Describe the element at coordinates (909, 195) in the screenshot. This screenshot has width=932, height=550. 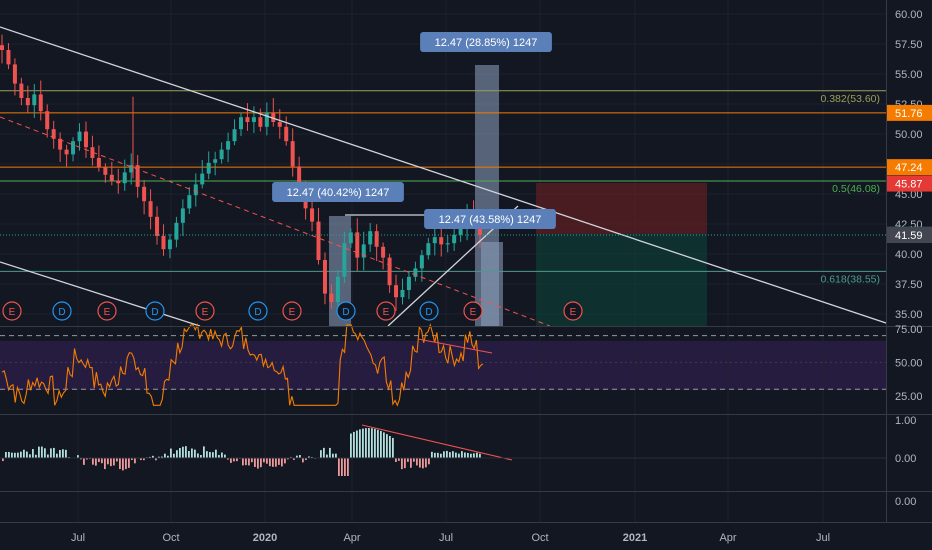
I see `price-tick-label: 45.00` at that location.